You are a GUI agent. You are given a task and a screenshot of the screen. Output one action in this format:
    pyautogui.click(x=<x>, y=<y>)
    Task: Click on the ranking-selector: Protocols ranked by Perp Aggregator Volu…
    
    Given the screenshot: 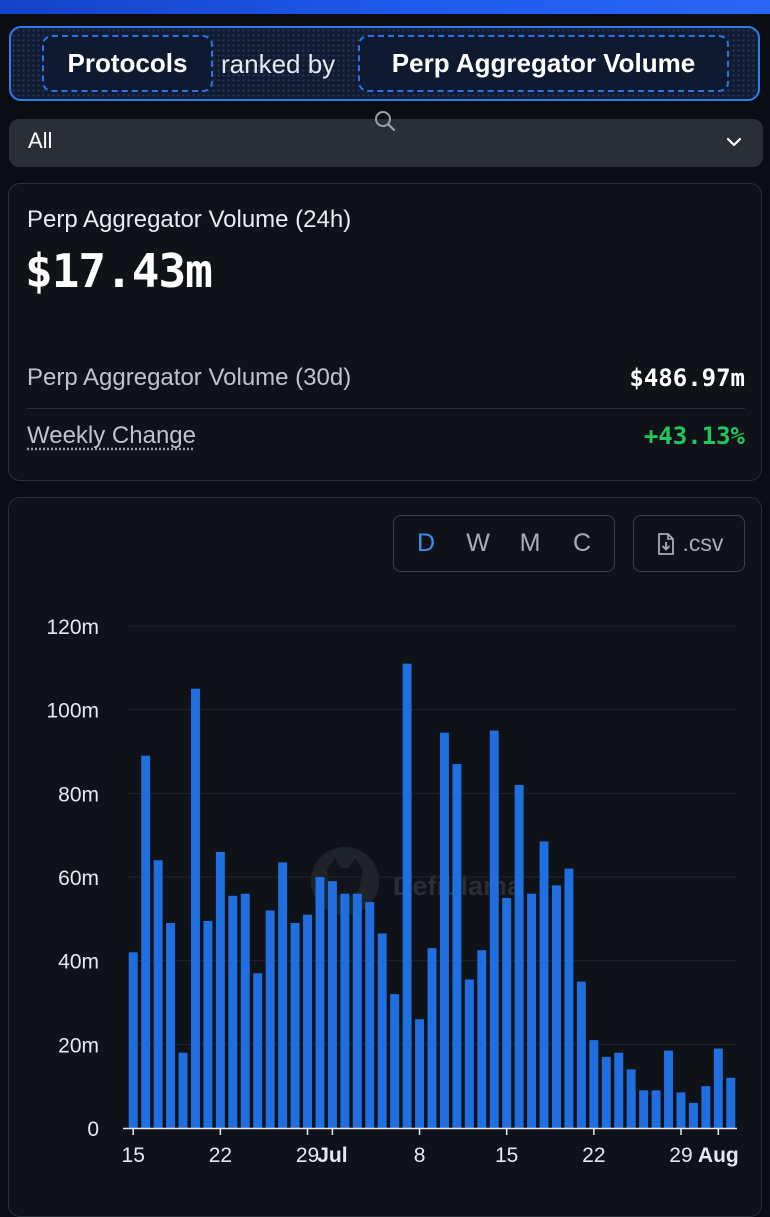 What is the action you would take?
    pyautogui.click(x=384, y=63)
    